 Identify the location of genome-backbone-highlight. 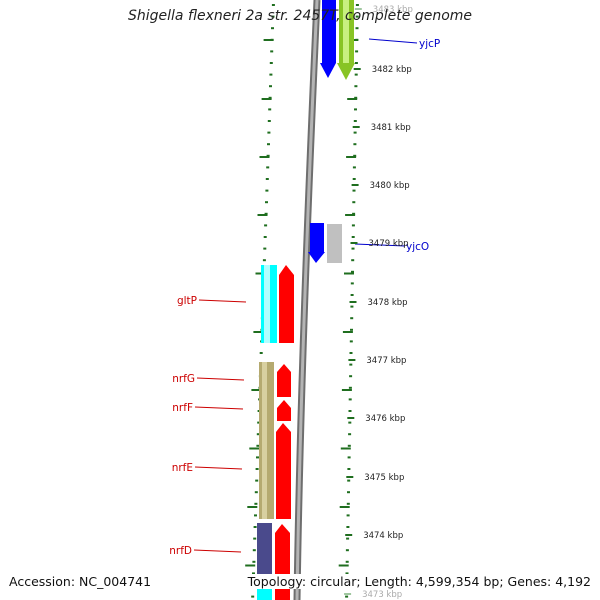
(307, 300).